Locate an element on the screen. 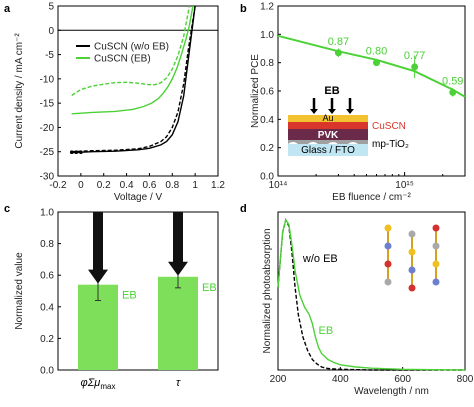  panel-c-y-tick-label: 0.2 is located at coordinates (47, 339).